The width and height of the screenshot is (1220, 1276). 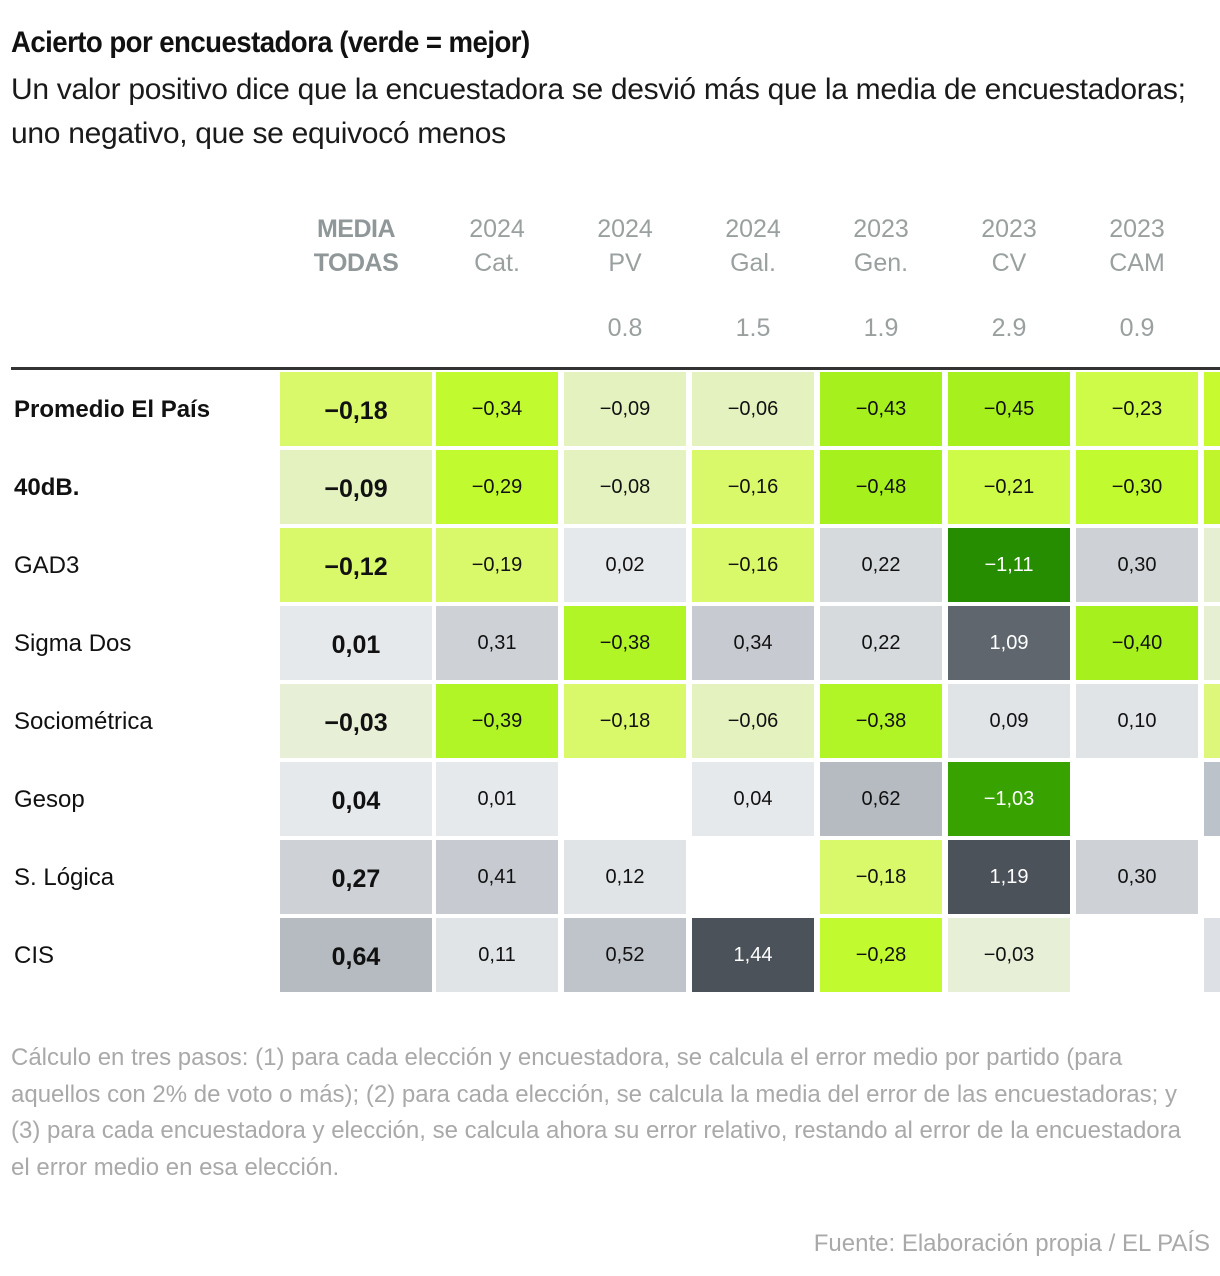 I want to click on cell-media: −0,12, so click(x=356, y=565).